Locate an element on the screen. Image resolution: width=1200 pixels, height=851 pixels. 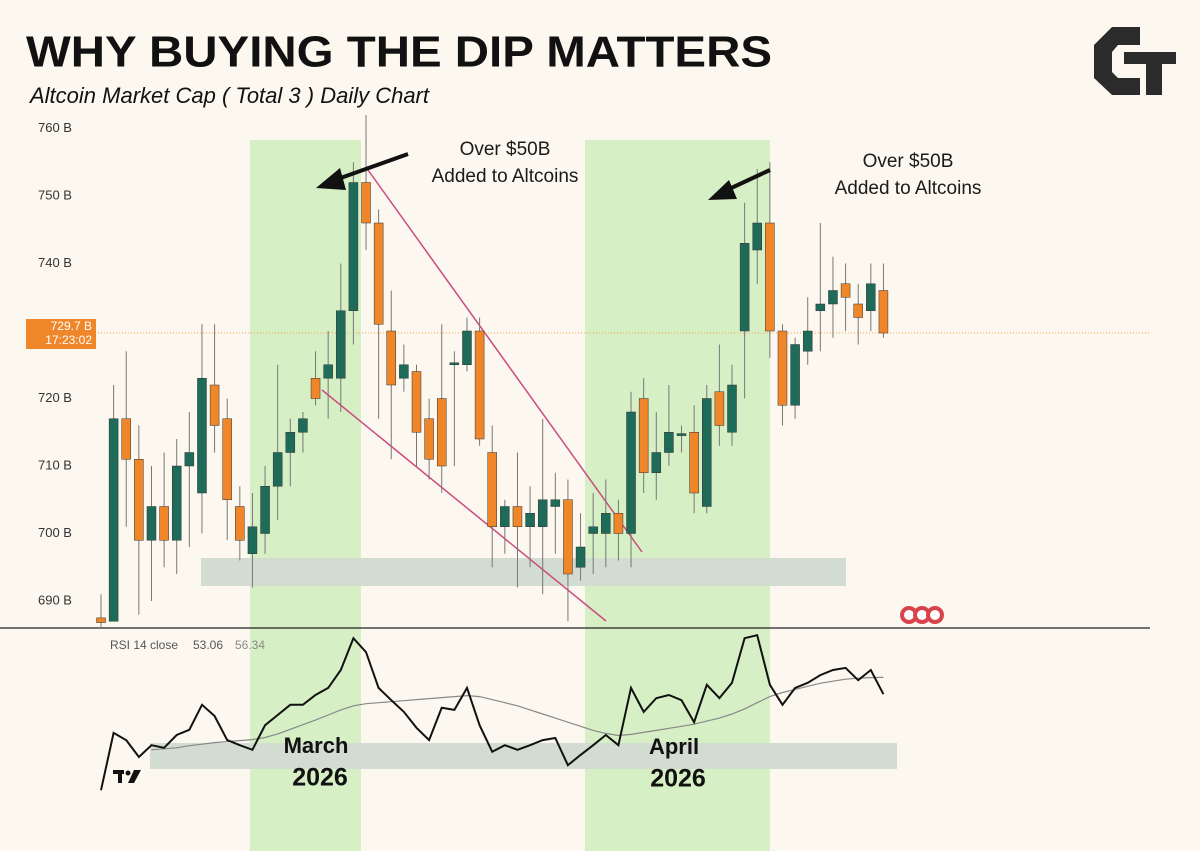
arrows is located at coordinates (543, 176).